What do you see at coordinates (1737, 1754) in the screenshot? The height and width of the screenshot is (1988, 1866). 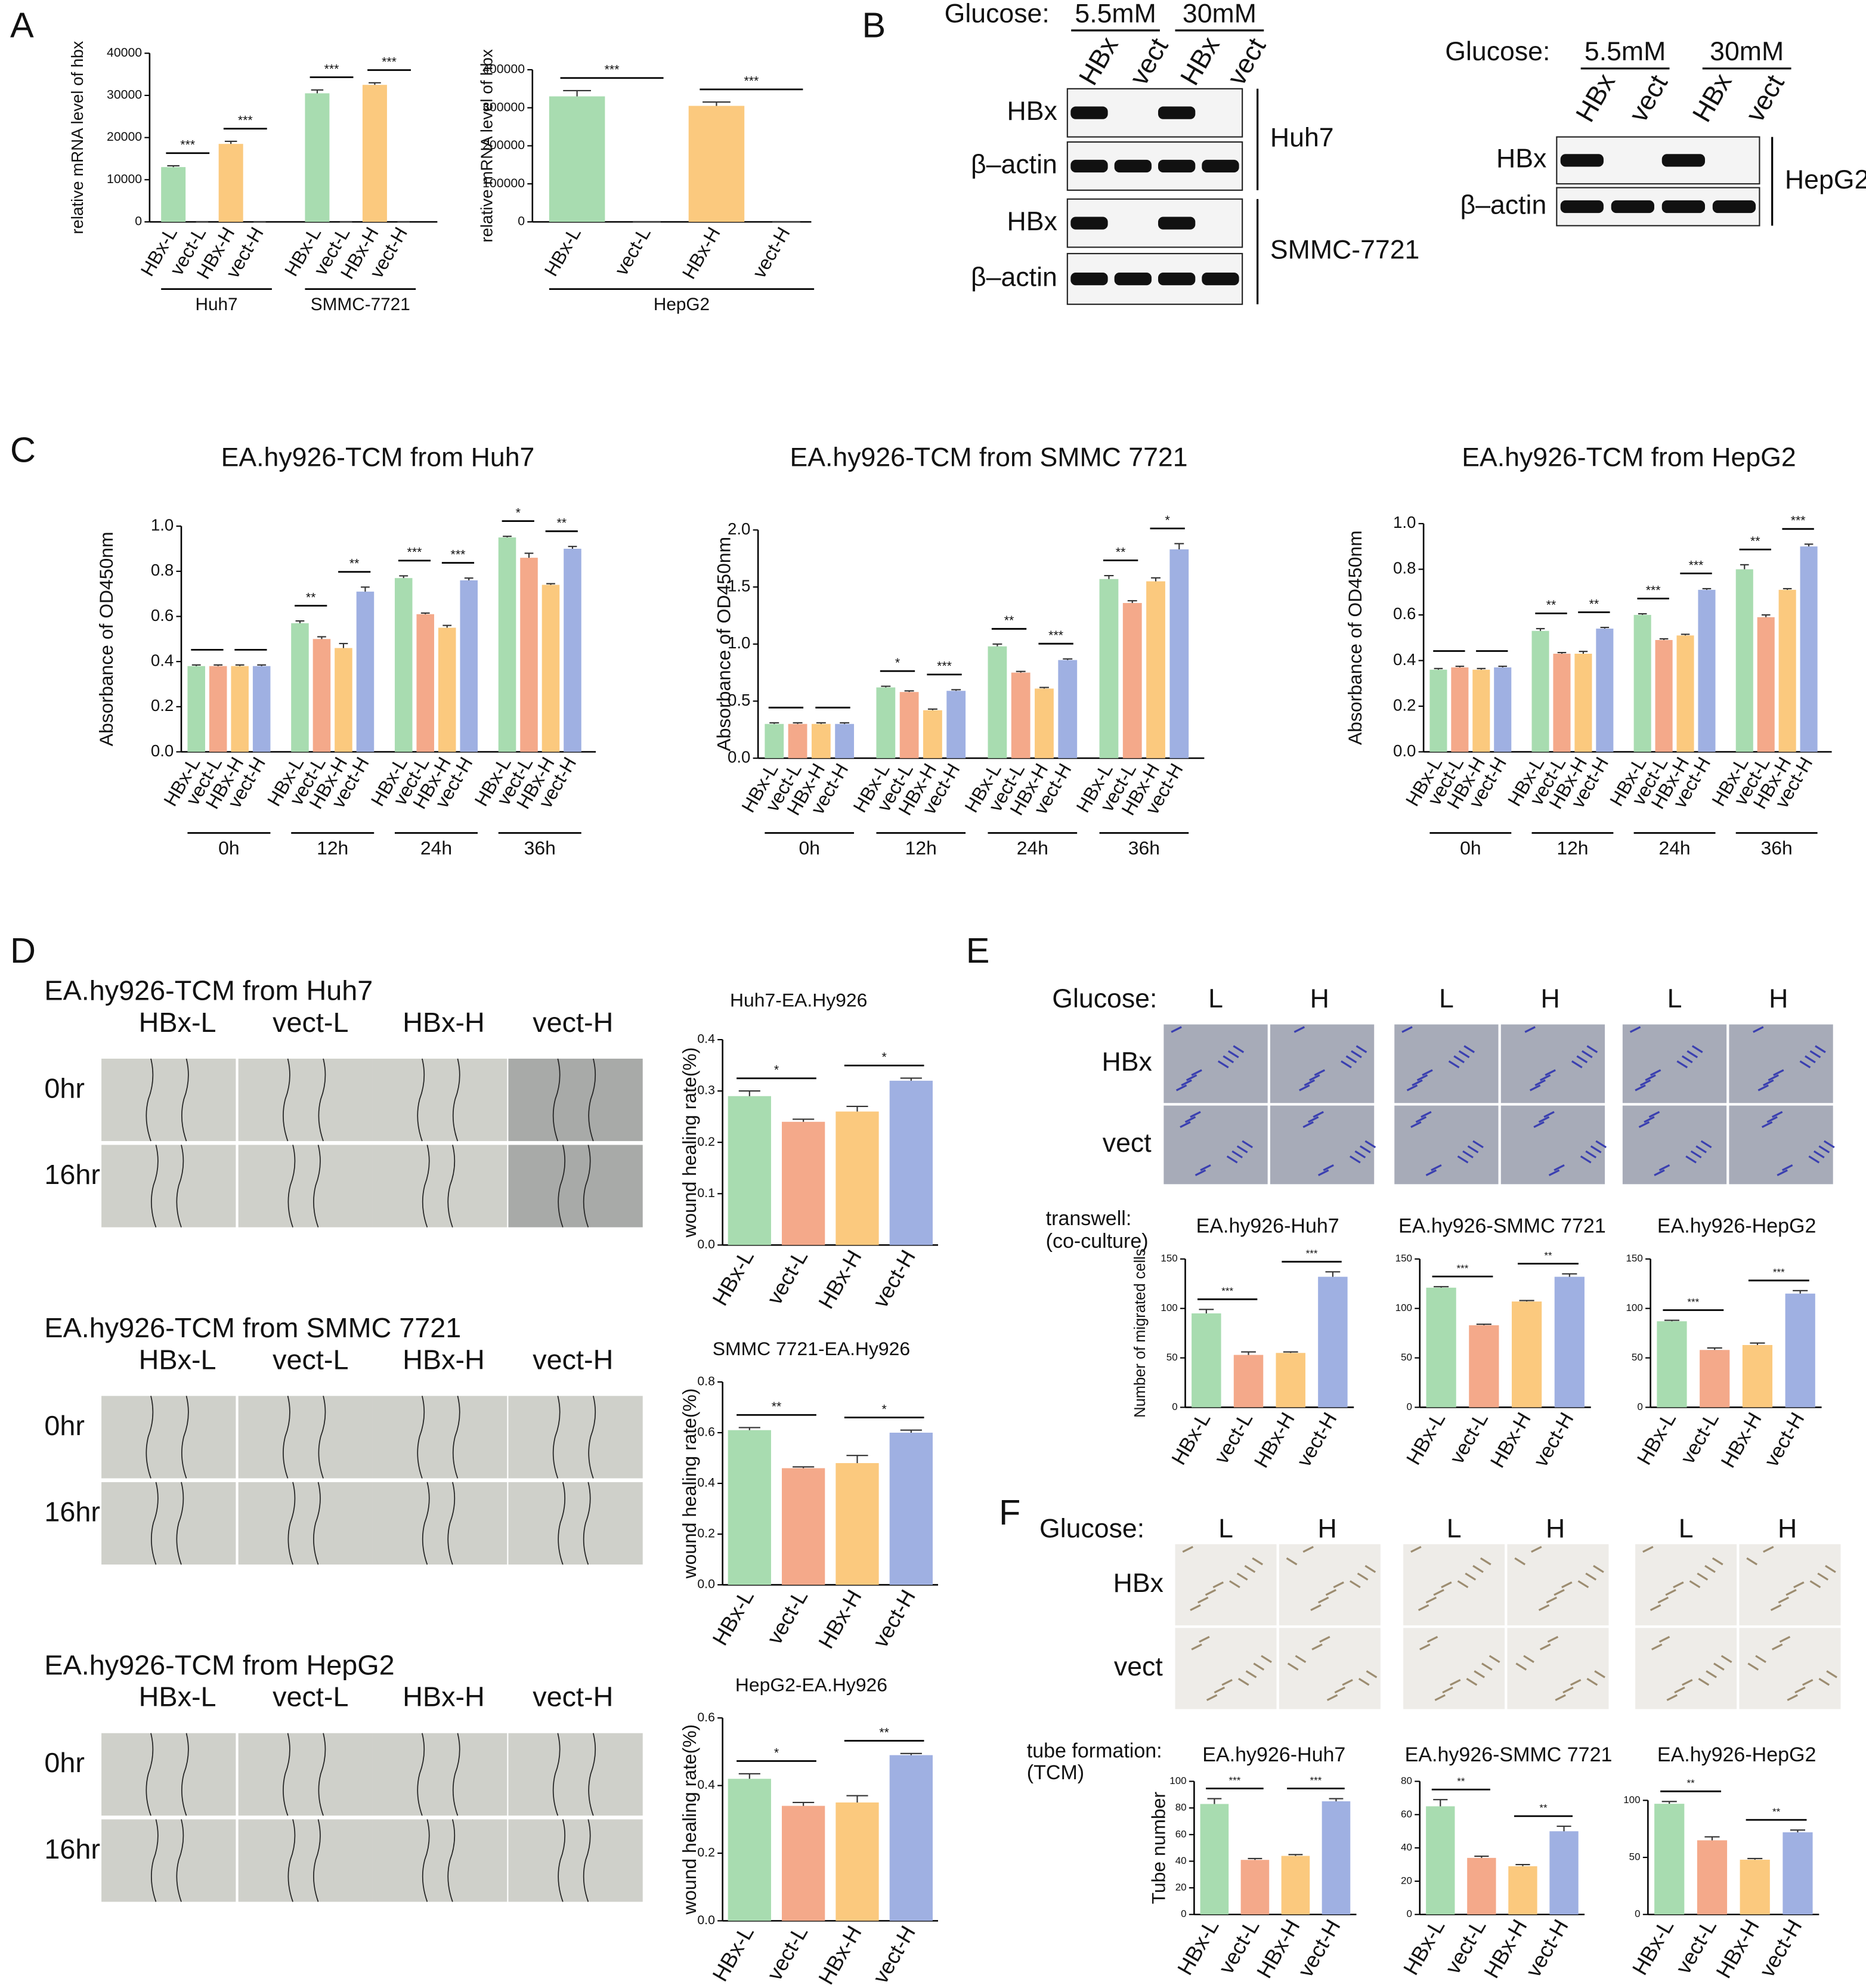 I see `chart-title: EA.hy926-HepG2` at bounding box center [1737, 1754].